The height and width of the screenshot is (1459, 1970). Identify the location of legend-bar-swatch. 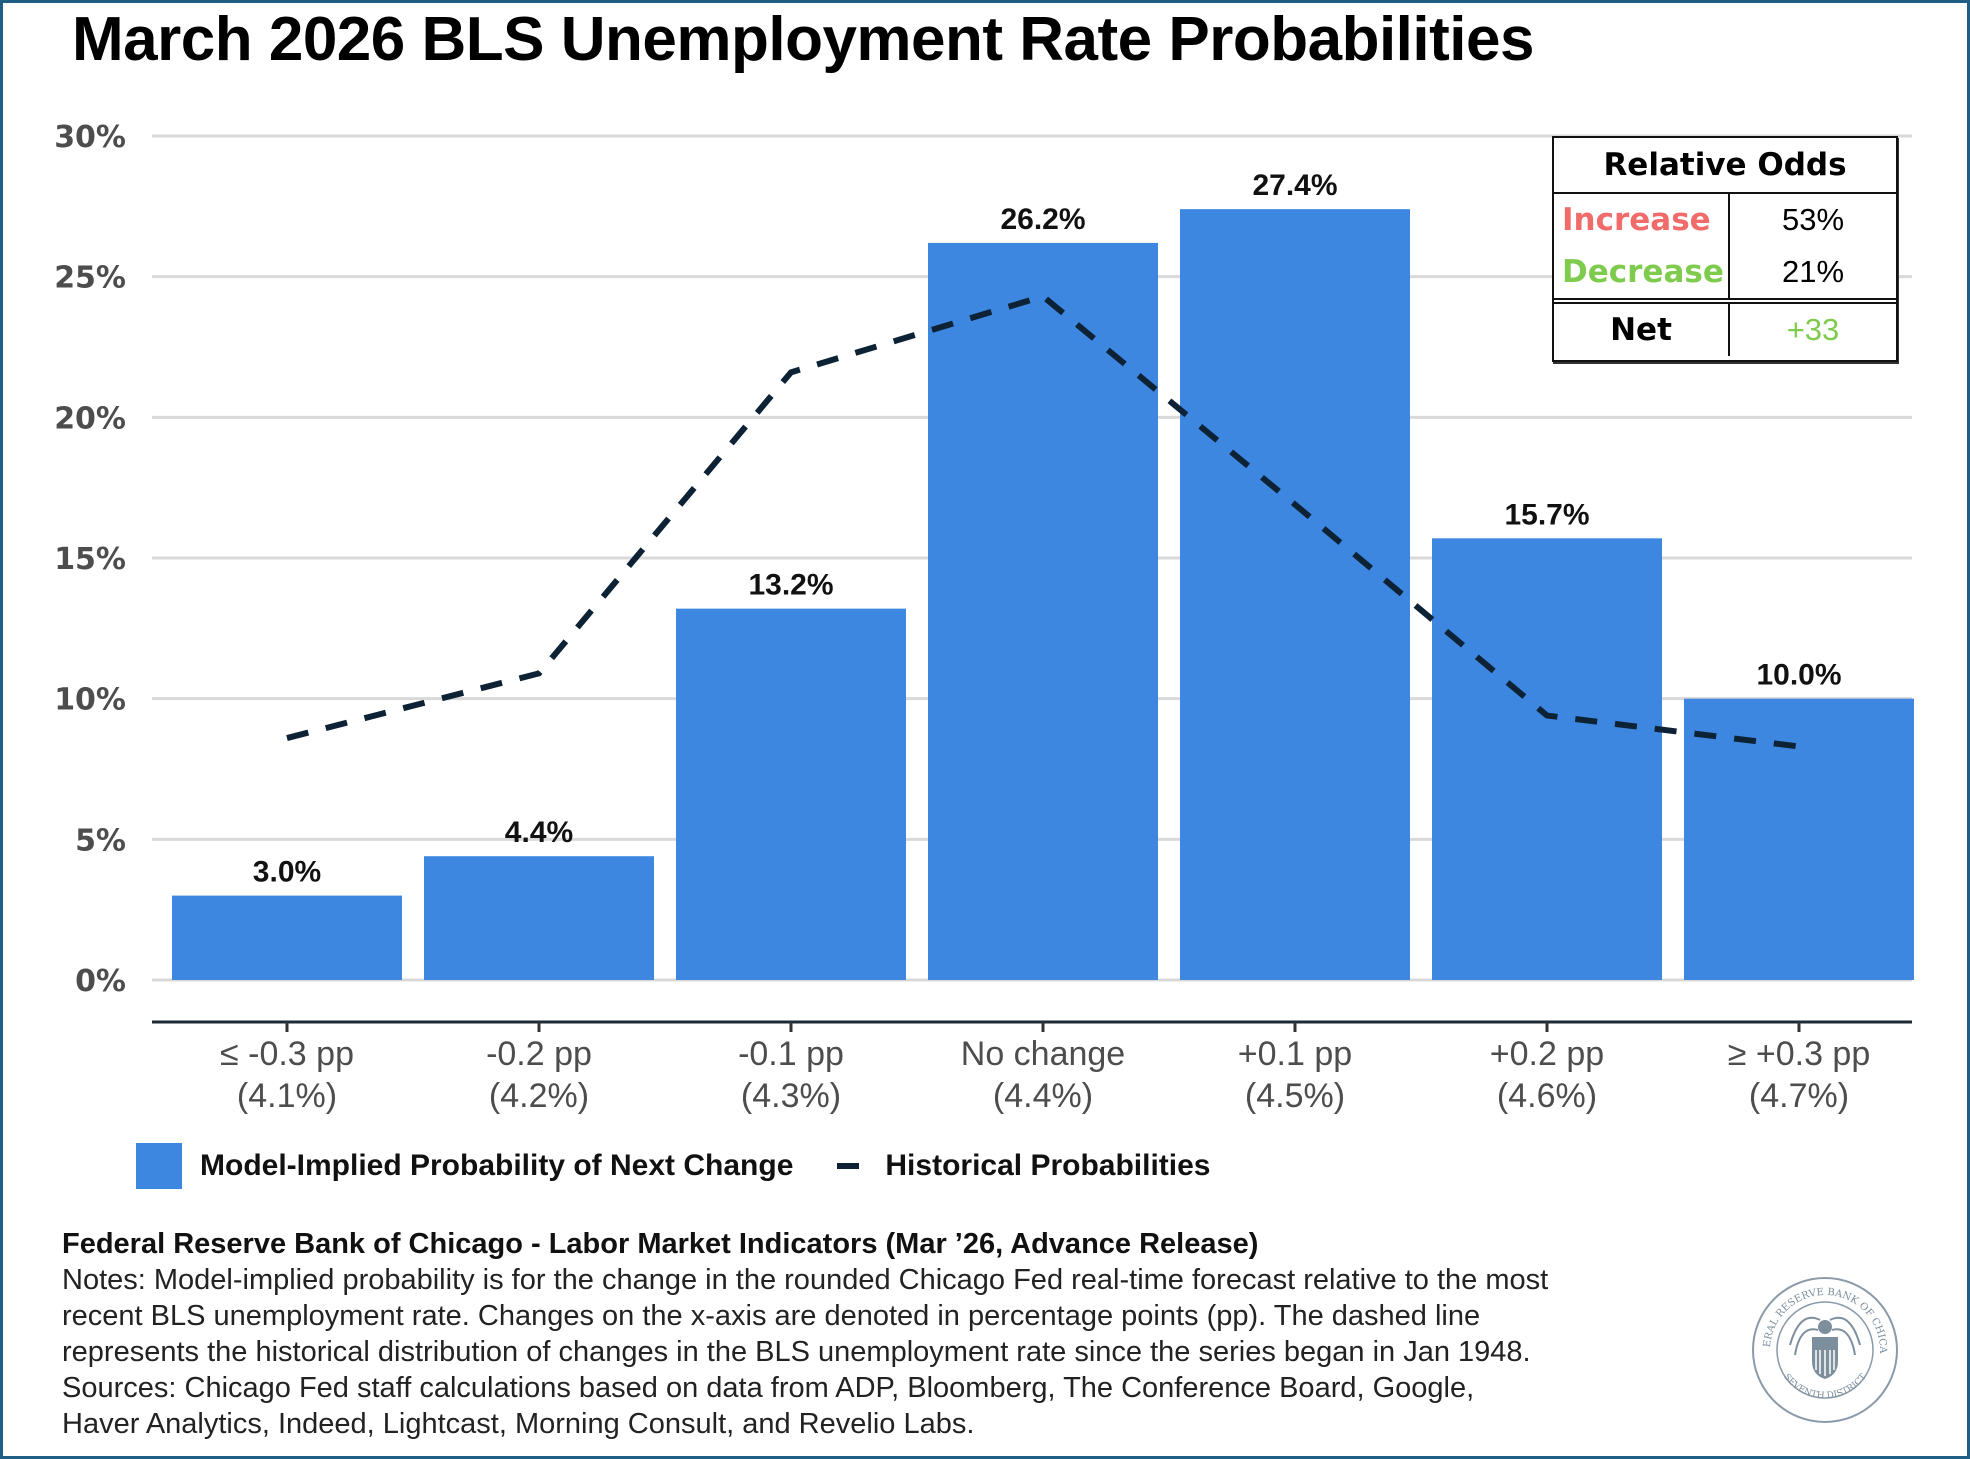
(159, 1166).